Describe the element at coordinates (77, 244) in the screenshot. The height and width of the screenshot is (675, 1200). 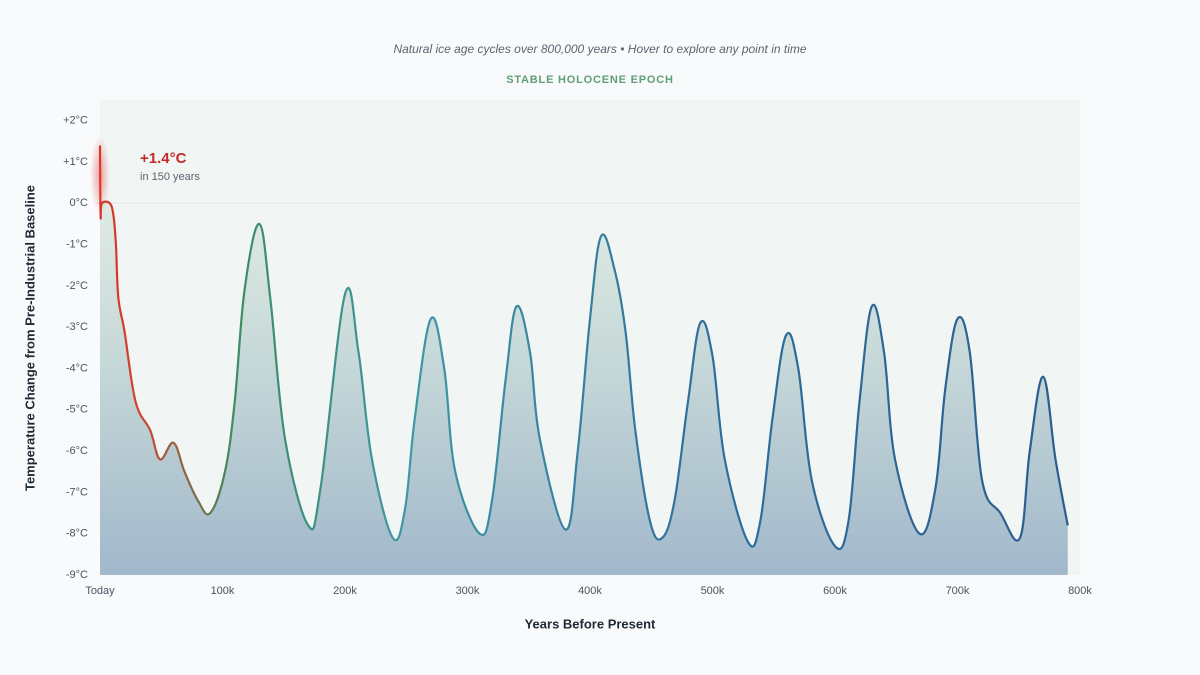
I see `y-tick-label: -1°C` at that location.